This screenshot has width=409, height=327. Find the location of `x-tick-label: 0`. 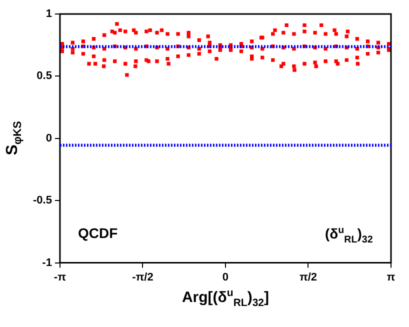

x-tick-label: 0 is located at coordinates (225, 277).